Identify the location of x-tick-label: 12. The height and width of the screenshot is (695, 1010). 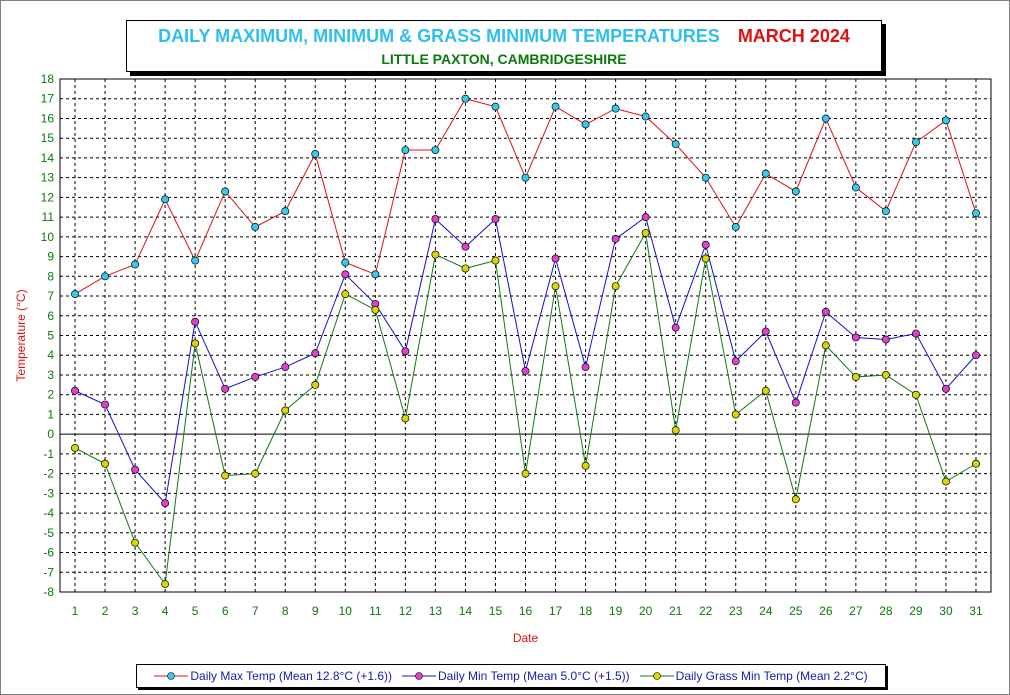
(406, 611).